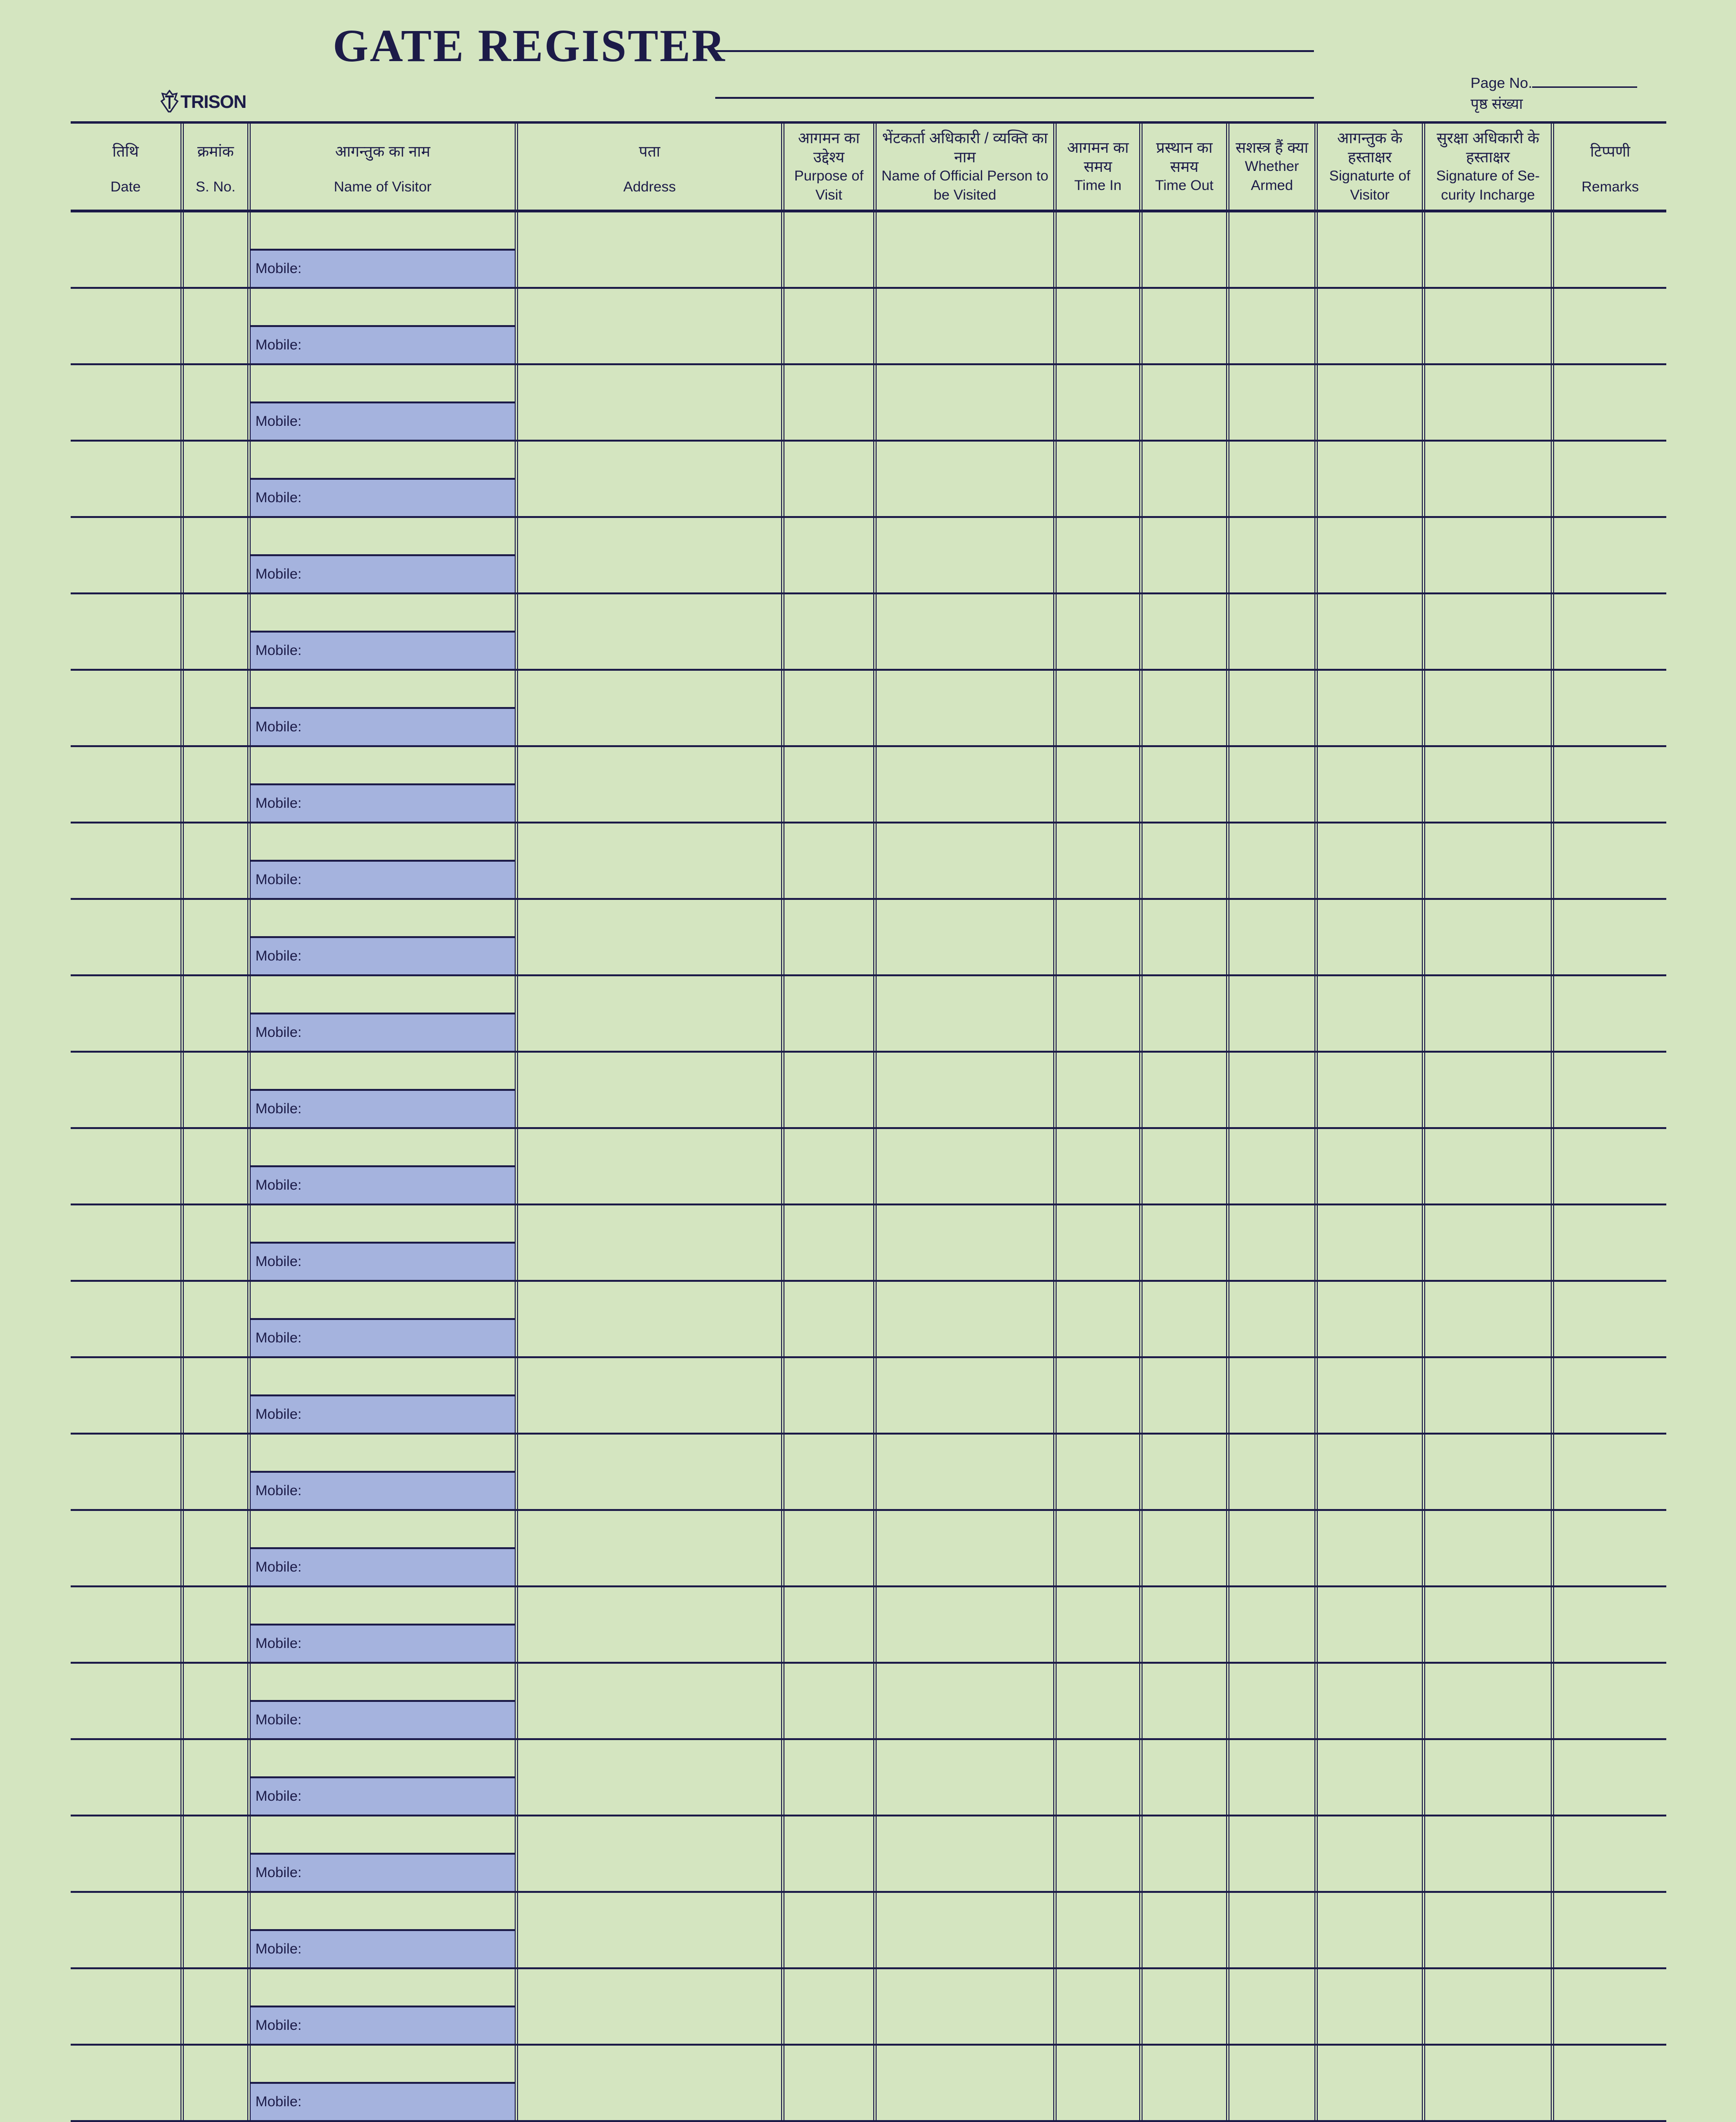  Describe the element at coordinates (1488, 1472) in the screenshot. I see `cell-security-signature` at that location.